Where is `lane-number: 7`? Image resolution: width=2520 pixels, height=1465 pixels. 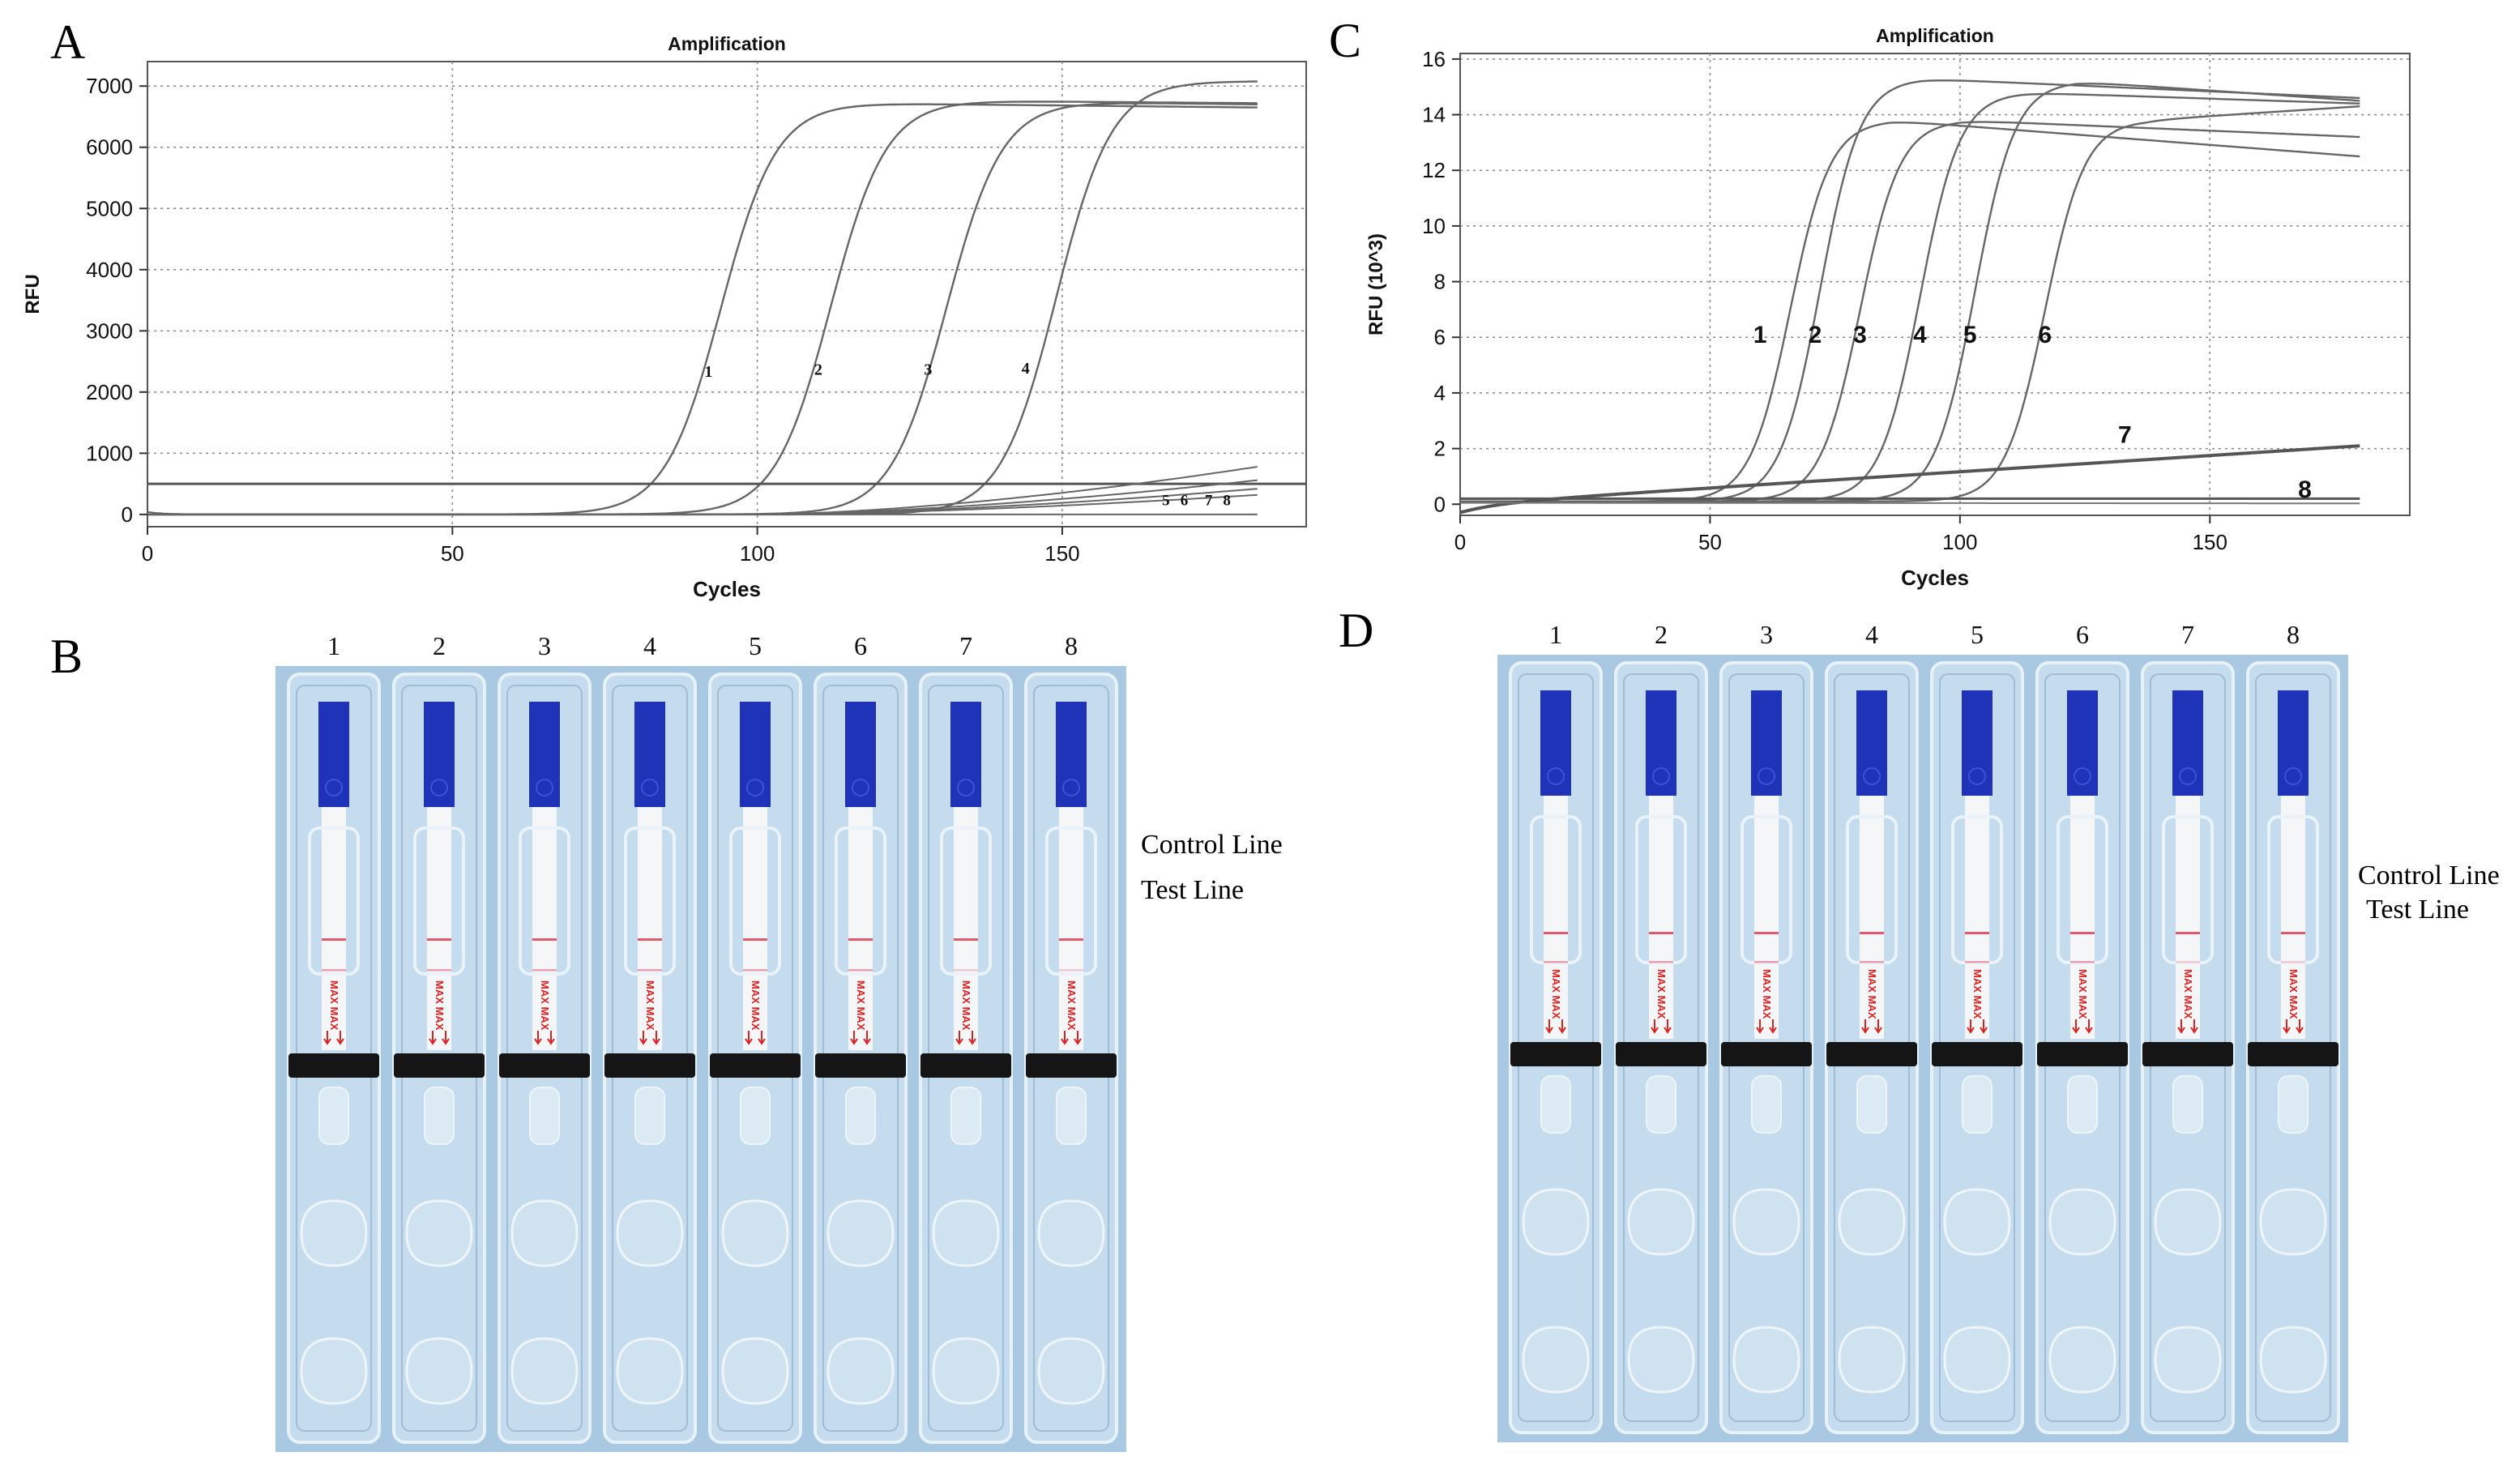
lane-number: 7 is located at coordinates (2187, 635).